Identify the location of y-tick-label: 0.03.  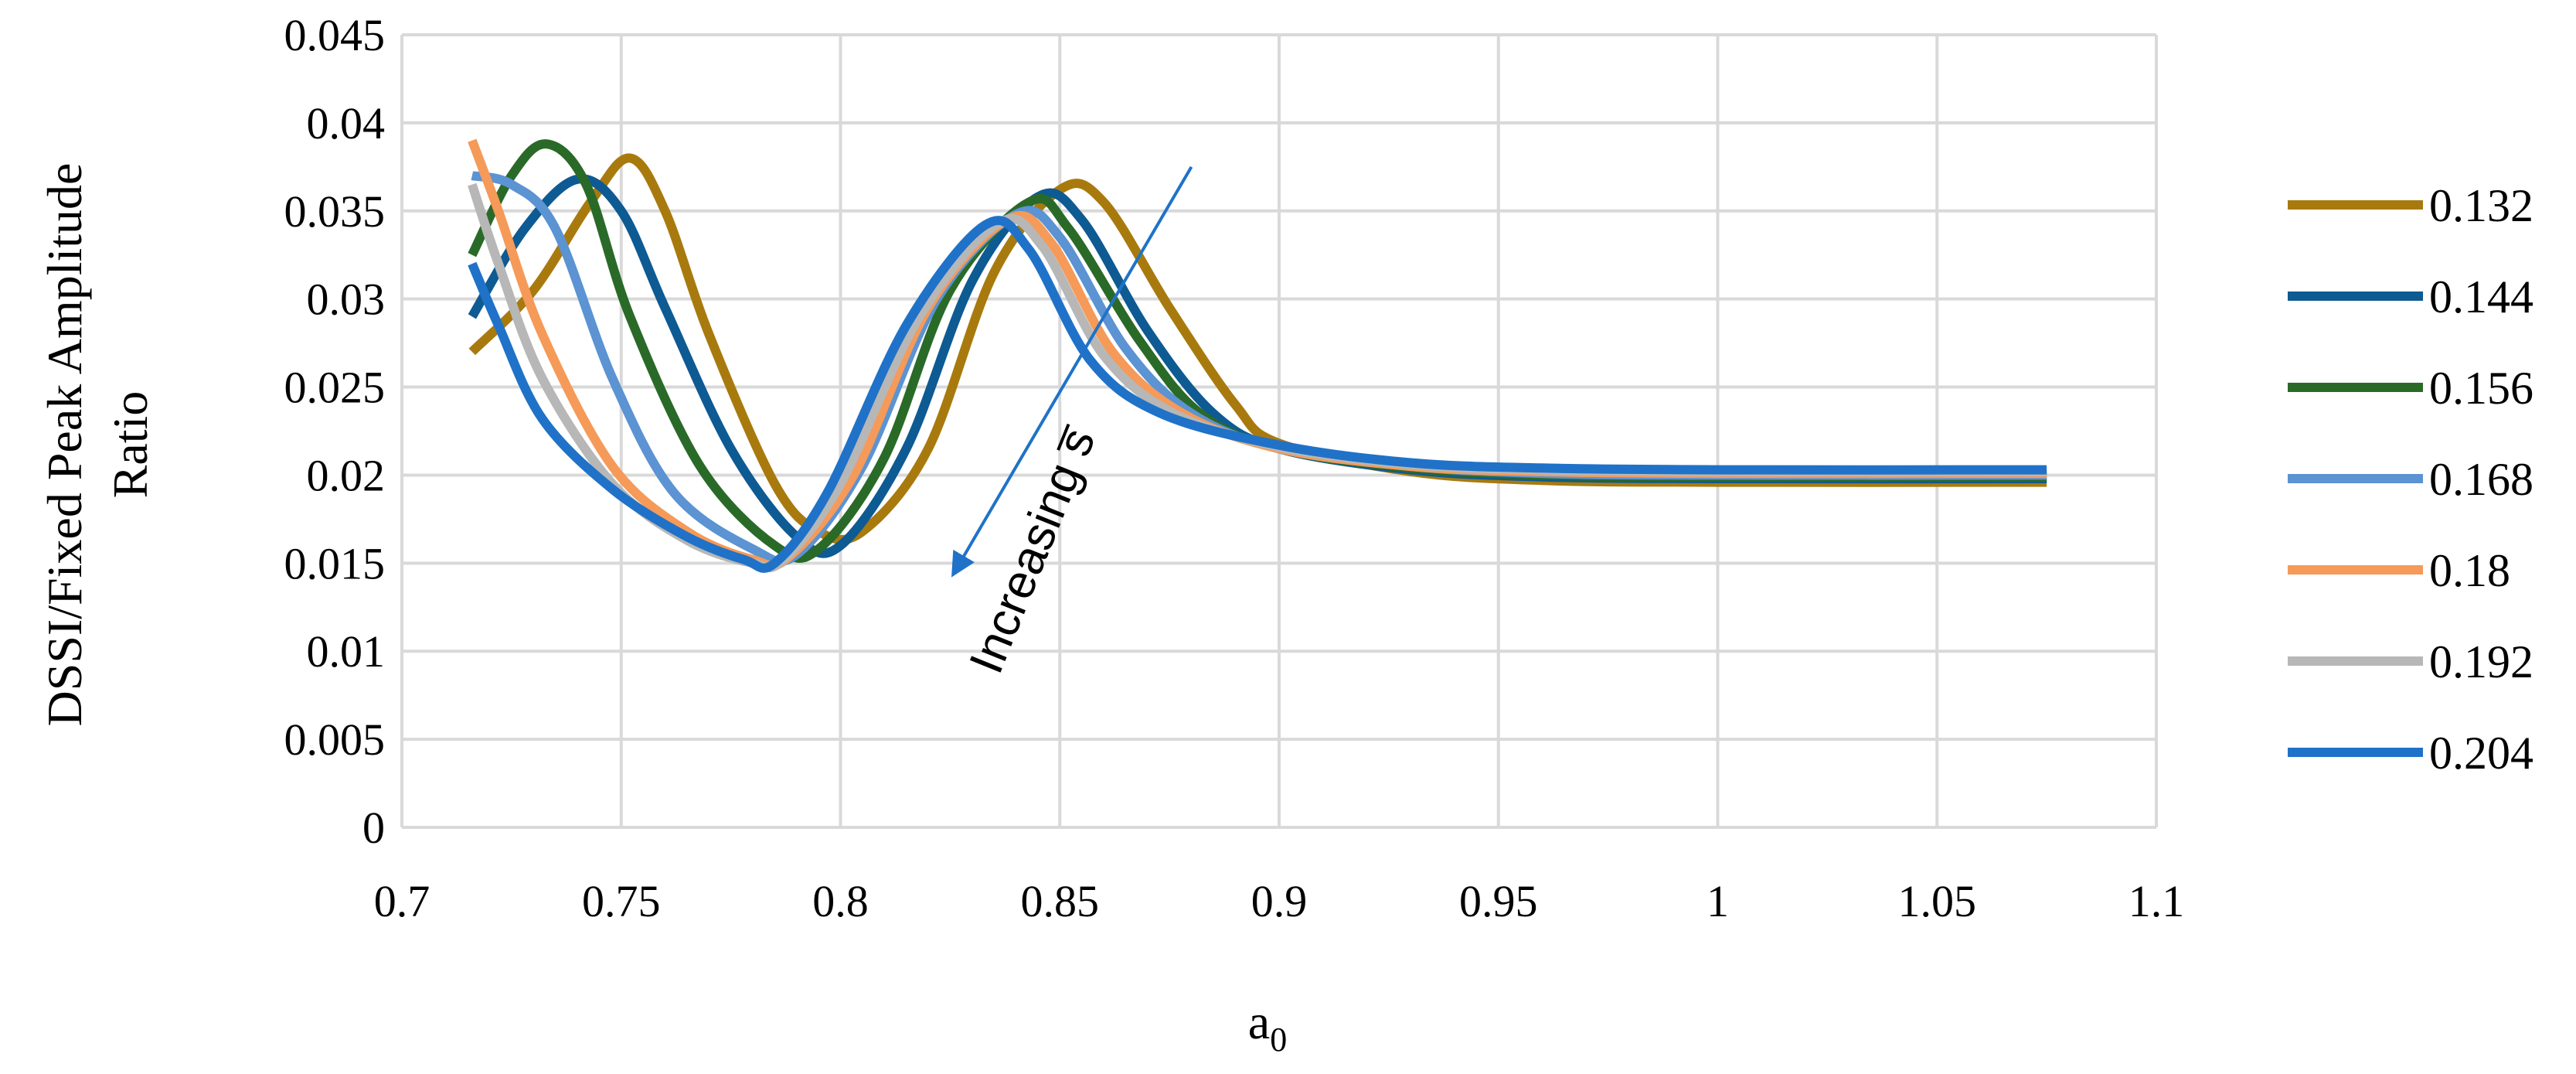
(346, 299).